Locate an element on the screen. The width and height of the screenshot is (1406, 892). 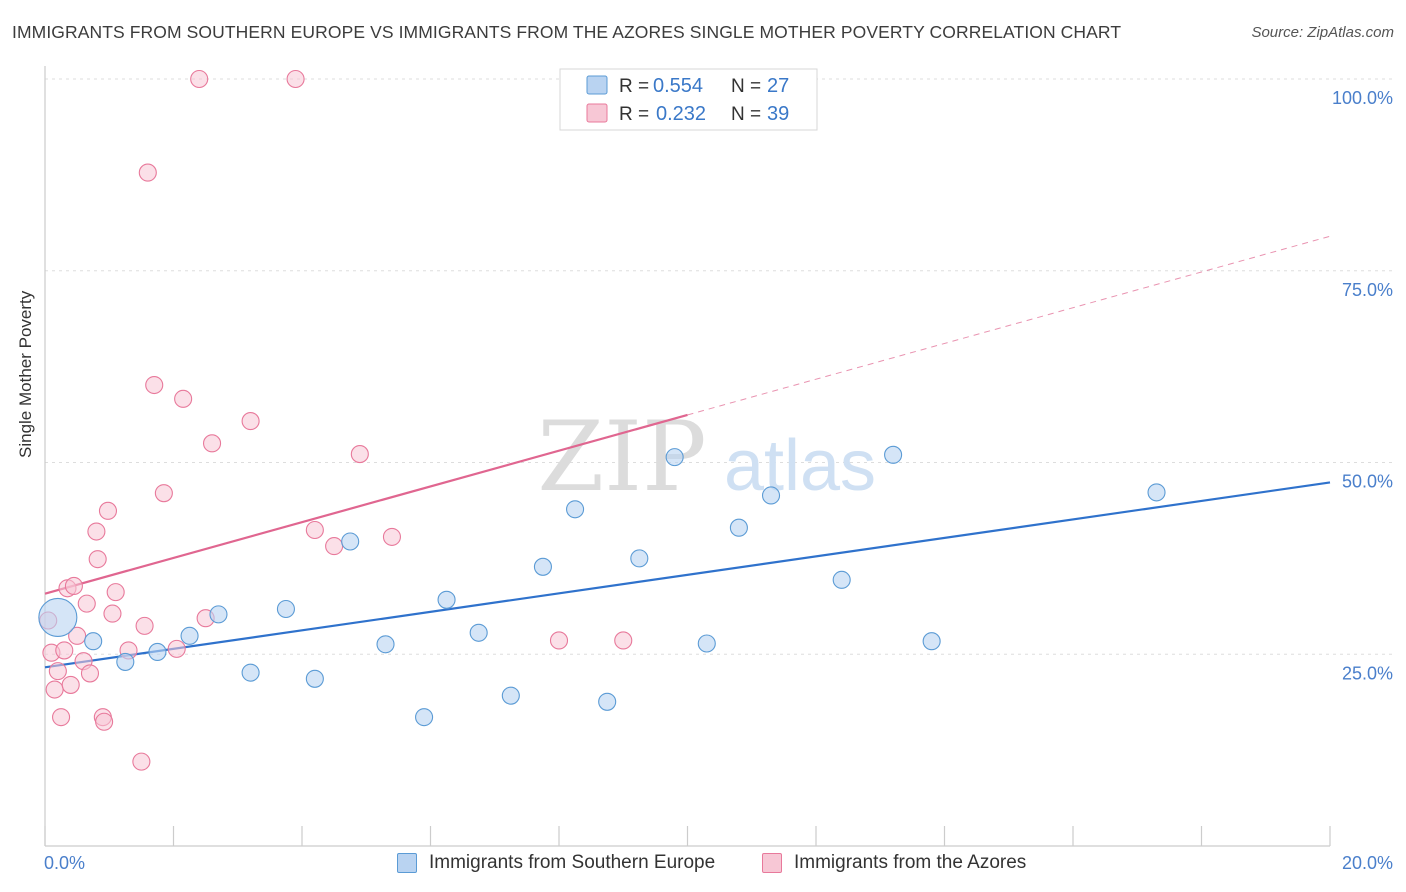
y-axis-label: Single Mother Poverty is located at coordinates (25, 374).